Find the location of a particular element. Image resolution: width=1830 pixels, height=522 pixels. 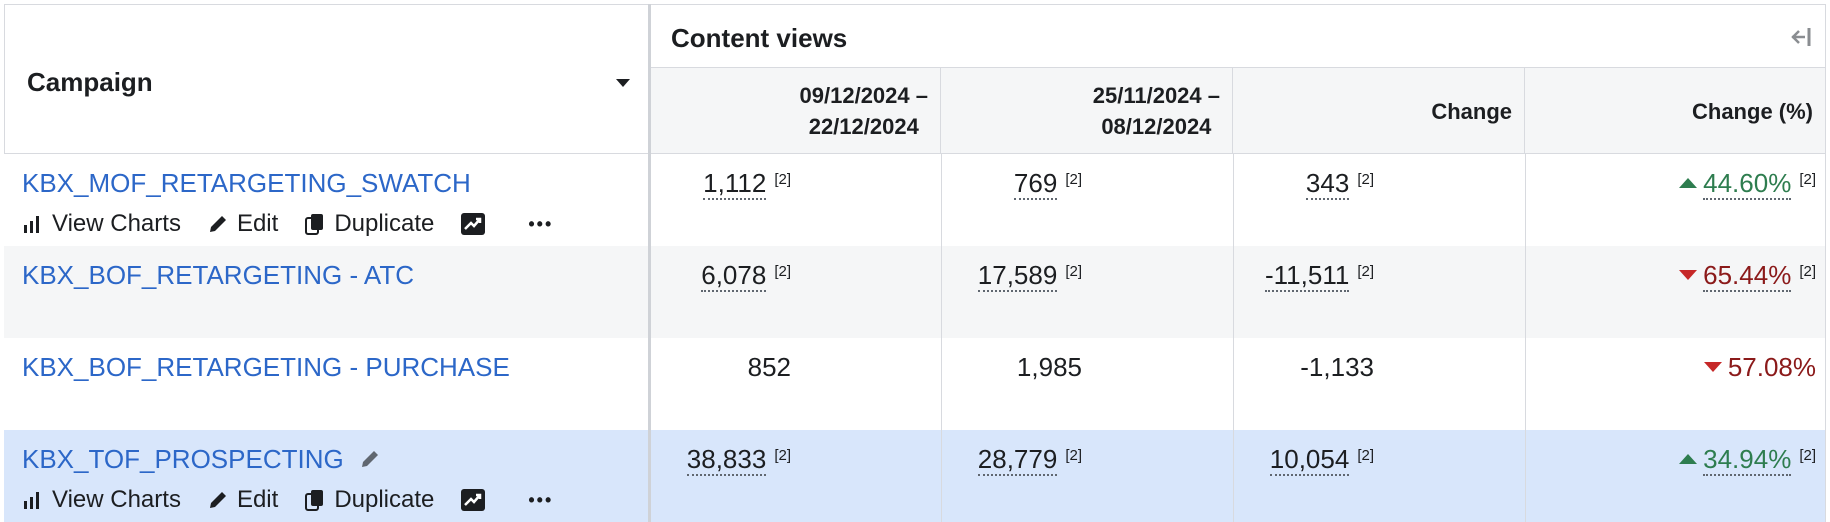

collapse-left-icon is located at coordinates (1801, 40).